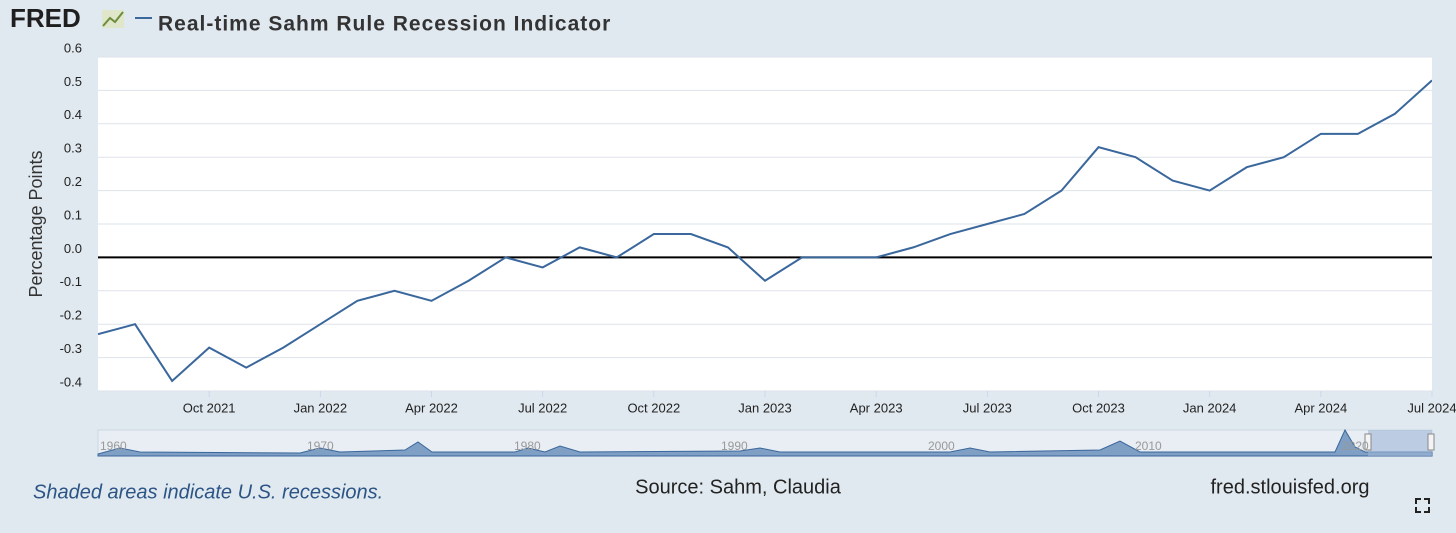 The width and height of the screenshot is (1456, 533). I want to click on x-tick-label: Jul 2023, so click(987, 407).